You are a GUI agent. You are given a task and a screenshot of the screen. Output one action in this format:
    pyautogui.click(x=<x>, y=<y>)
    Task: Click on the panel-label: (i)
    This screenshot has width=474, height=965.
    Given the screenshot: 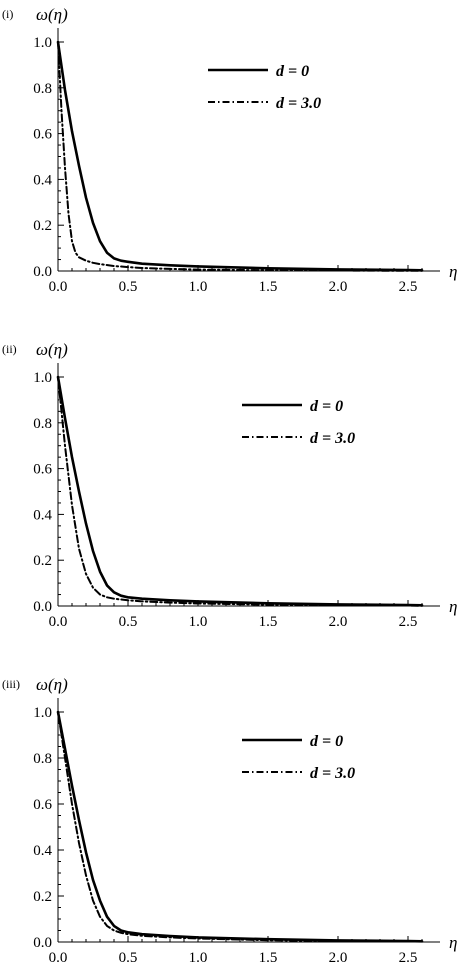 What is the action you would take?
    pyautogui.click(x=7, y=14)
    